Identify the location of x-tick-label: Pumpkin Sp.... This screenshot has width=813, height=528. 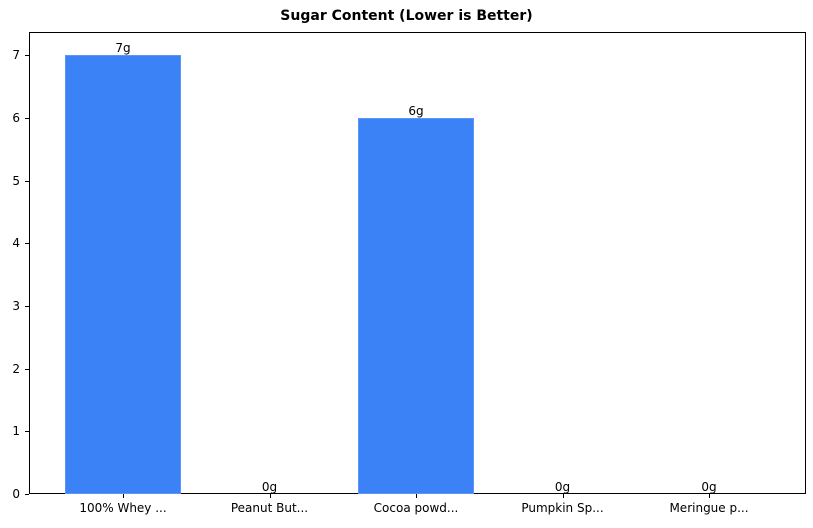
(562, 508).